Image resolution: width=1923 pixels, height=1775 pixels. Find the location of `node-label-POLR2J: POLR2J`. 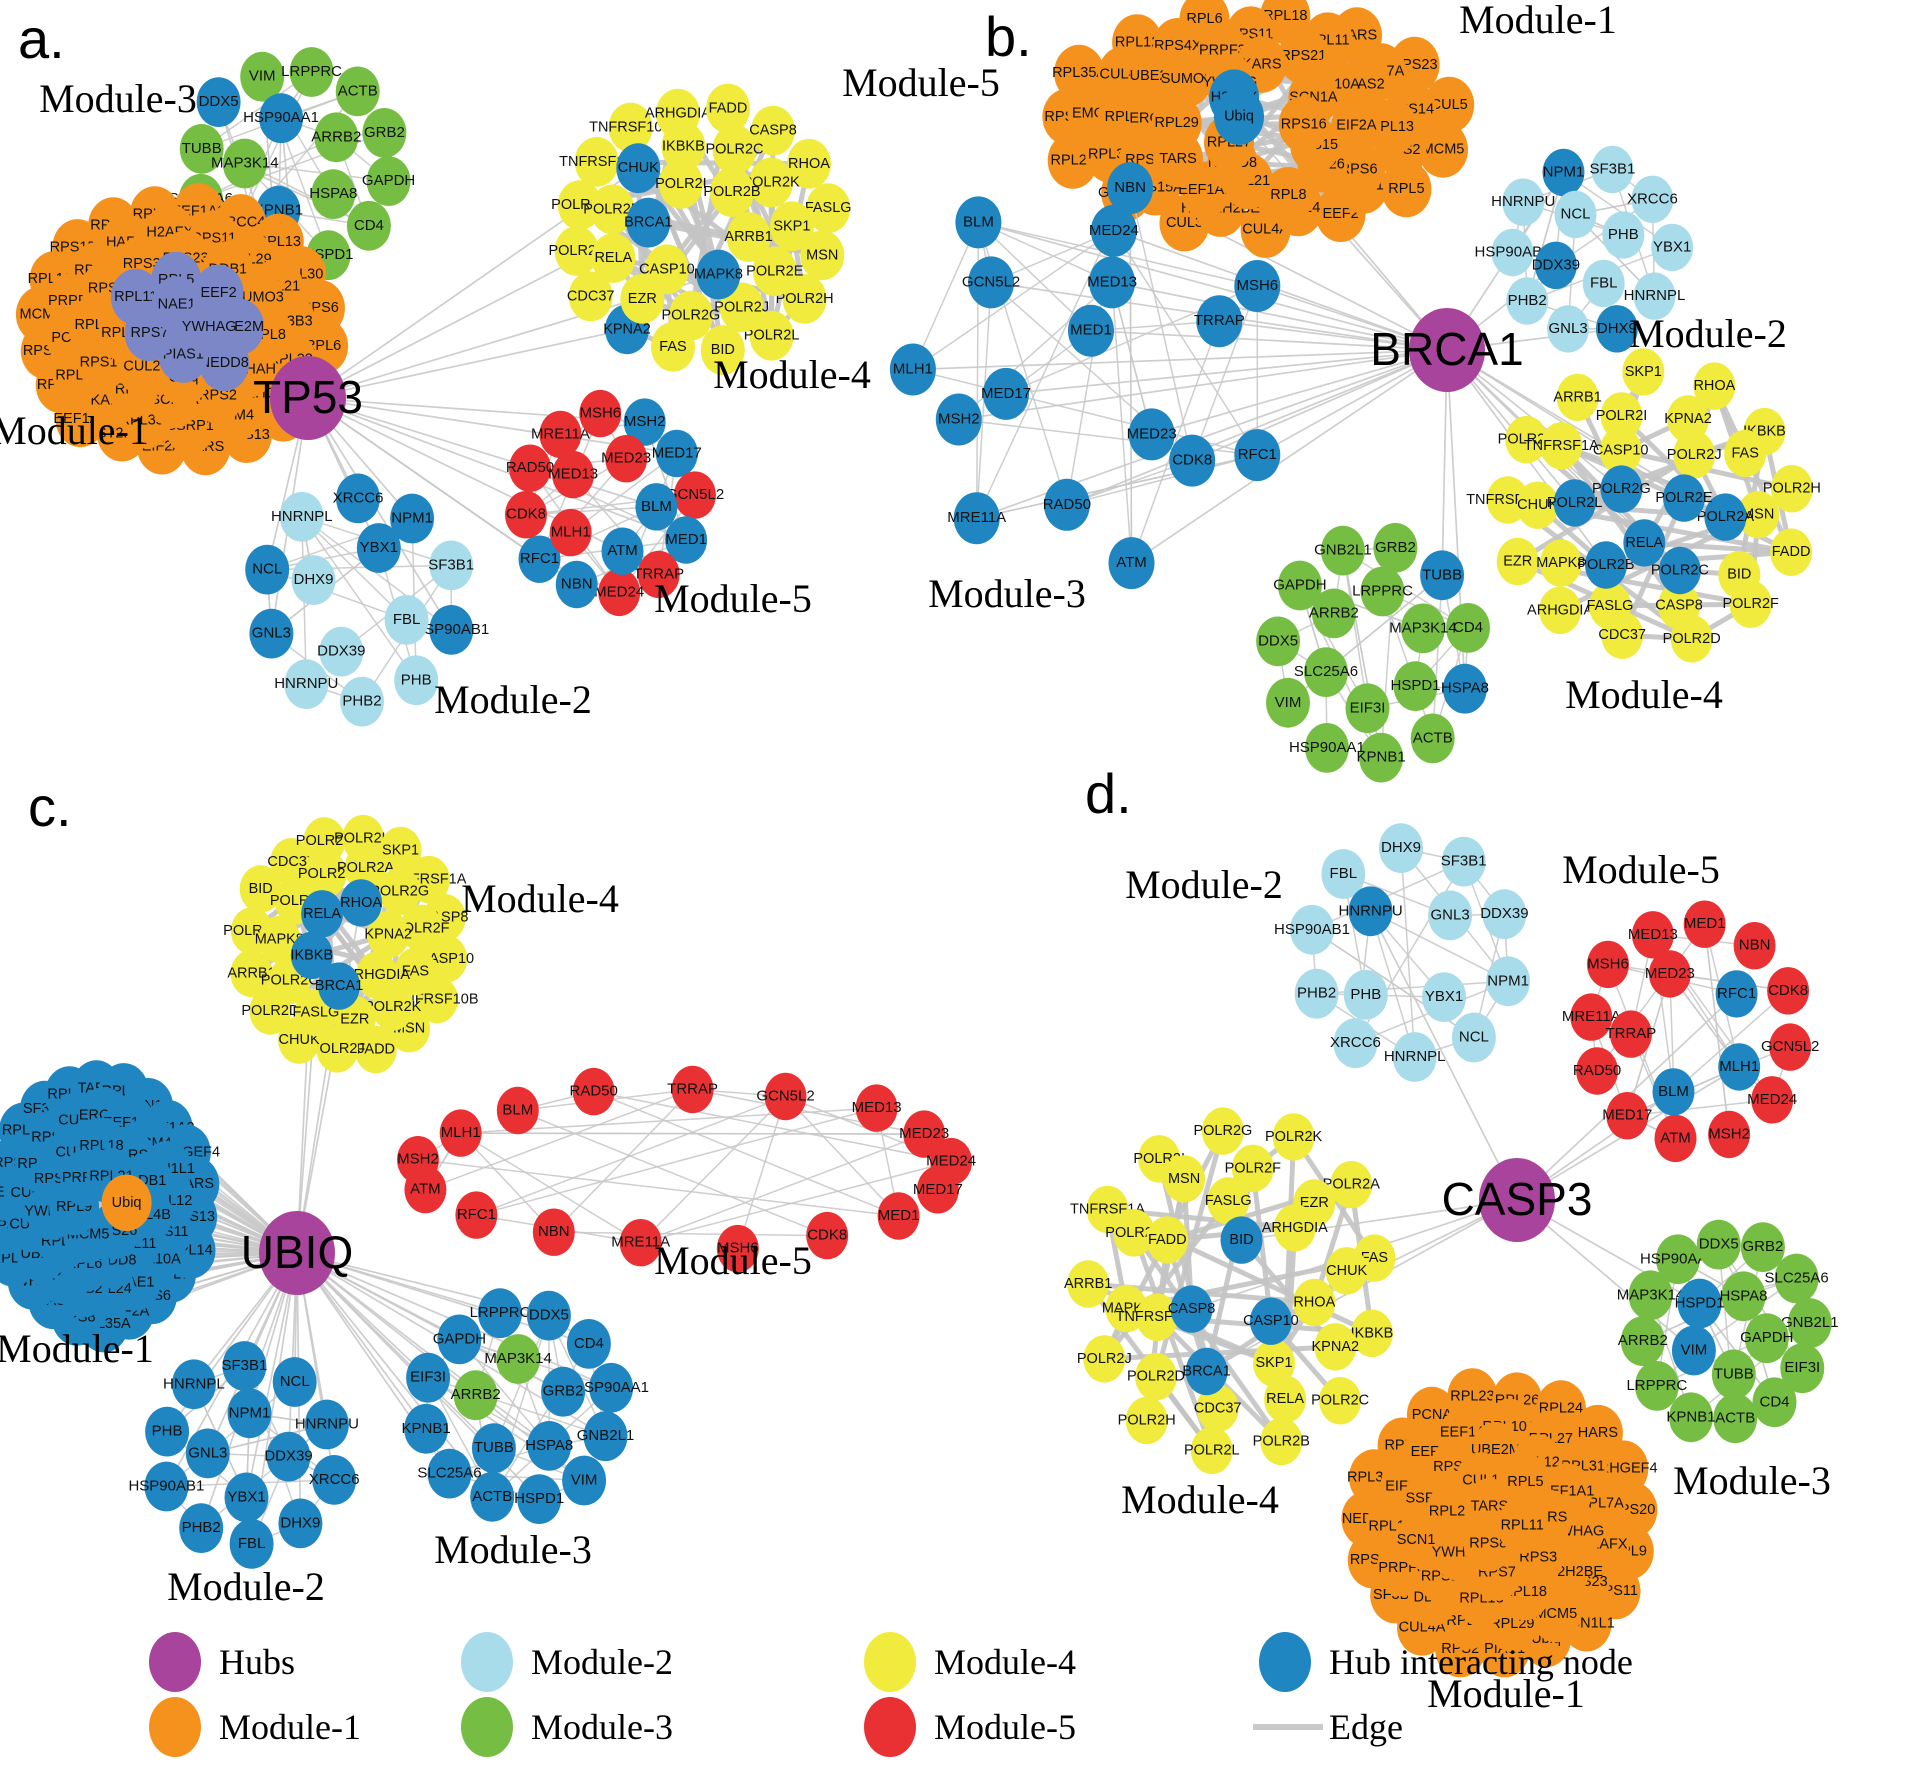

node-label-POLR2J: POLR2J is located at coordinates (1104, 1359).